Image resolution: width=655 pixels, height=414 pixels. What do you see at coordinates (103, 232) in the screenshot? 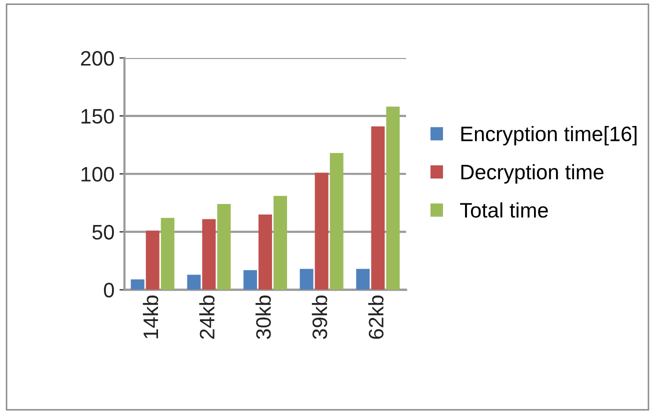
I see `y-tick-label: 50` at bounding box center [103, 232].